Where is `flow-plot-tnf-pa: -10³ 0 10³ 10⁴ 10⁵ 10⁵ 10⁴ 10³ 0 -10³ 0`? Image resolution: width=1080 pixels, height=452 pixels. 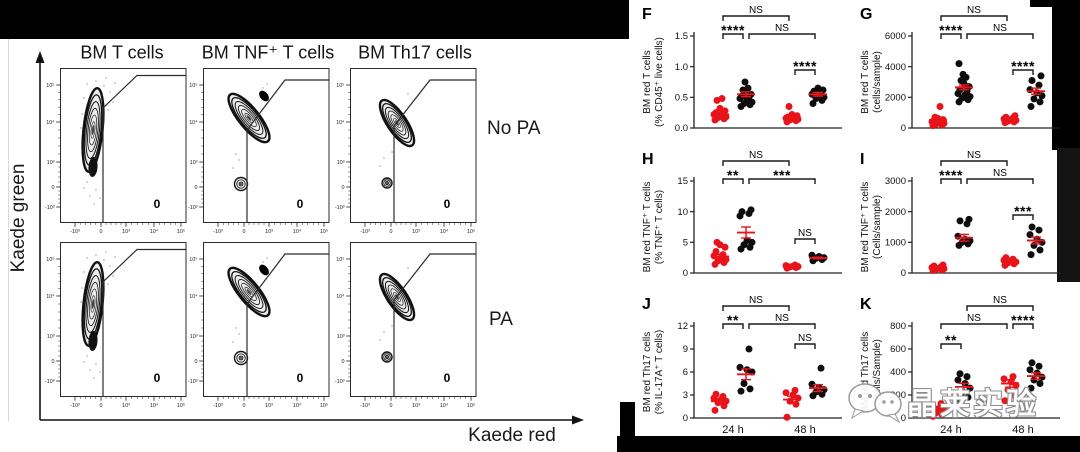
flow-plot-tnf-pa: -10³ 0 10³ 10⁴ 10⁵ 10⁵ 10⁴ 10³ 0 -10³ 0 is located at coordinates (259, 325).